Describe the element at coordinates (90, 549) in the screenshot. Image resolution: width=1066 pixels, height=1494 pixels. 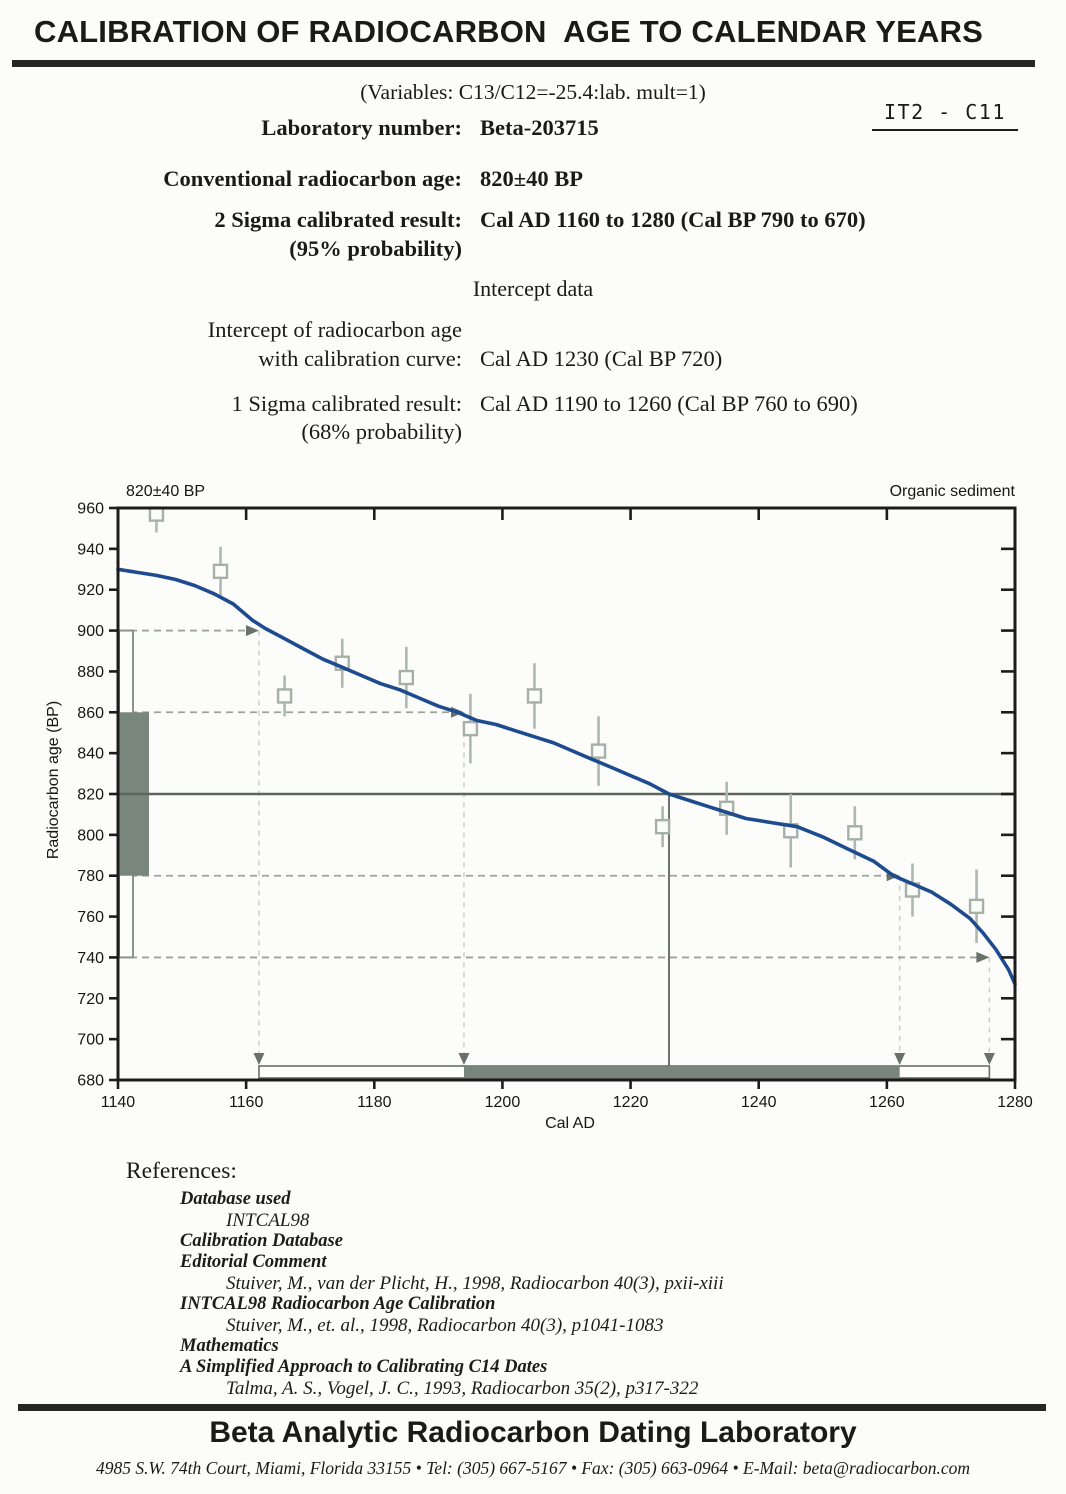
I see `y-tick-label: 940` at that location.